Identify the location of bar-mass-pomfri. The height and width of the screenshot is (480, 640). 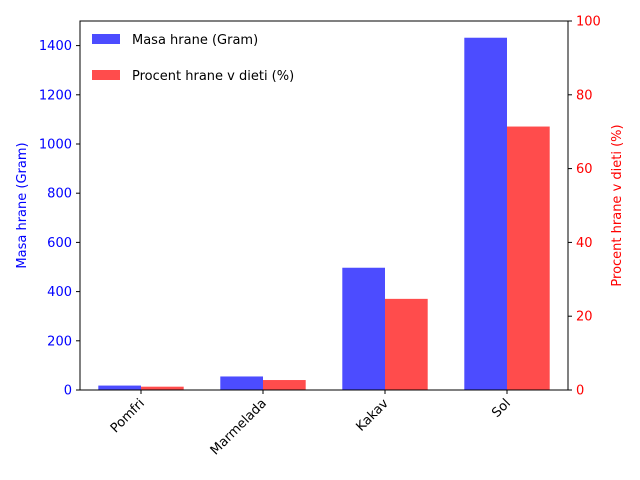
(119, 387).